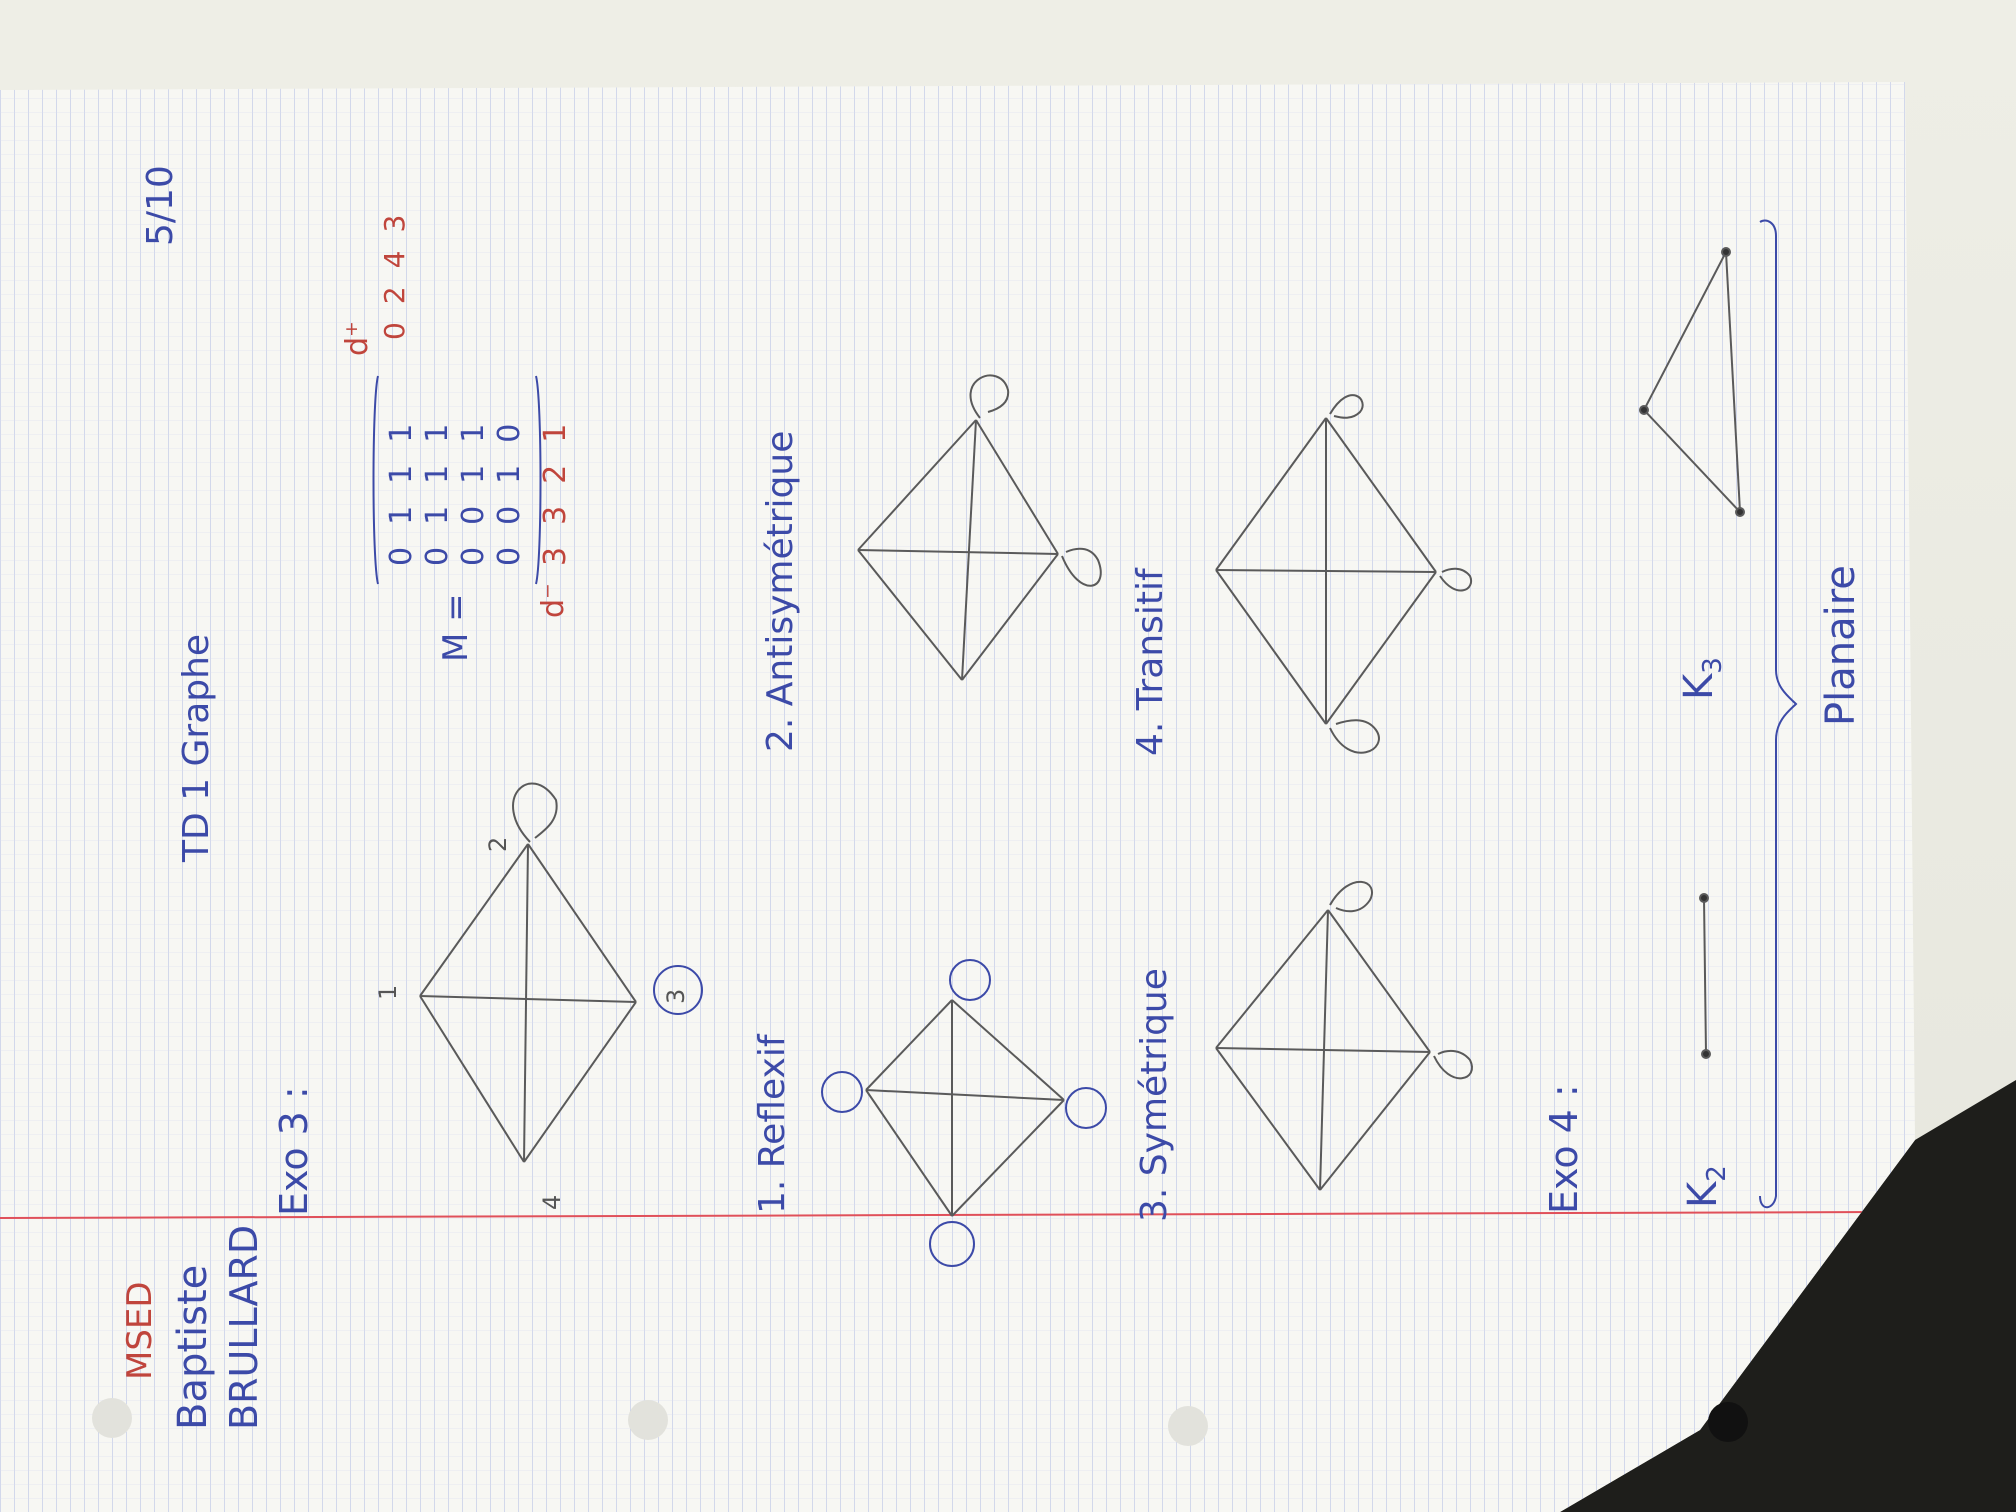 Image resolution: width=2016 pixels, height=1512 pixels. Describe the element at coordinates (456, 627) in the screenshot. I see `matrix-label: M =` at that location.